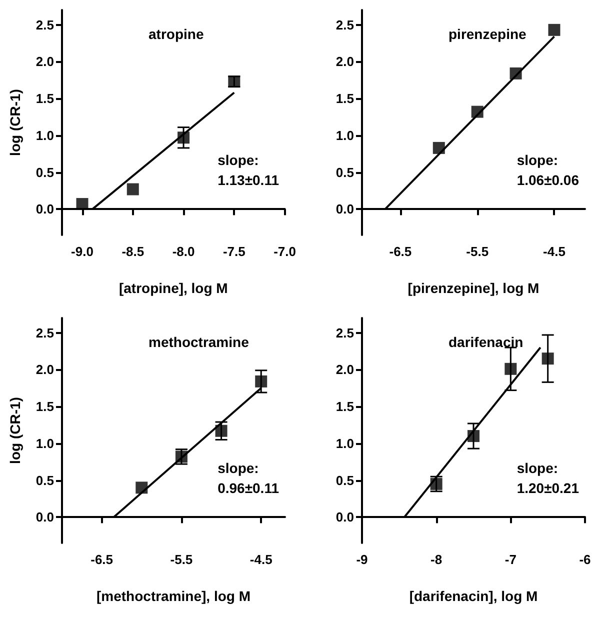 Image resolution: width=599 pixels, height=617 pixels. Describe the element at coordinates (548, 170) in the screenshot. I see `annotation: slope: 1.06±0.06` at that location.